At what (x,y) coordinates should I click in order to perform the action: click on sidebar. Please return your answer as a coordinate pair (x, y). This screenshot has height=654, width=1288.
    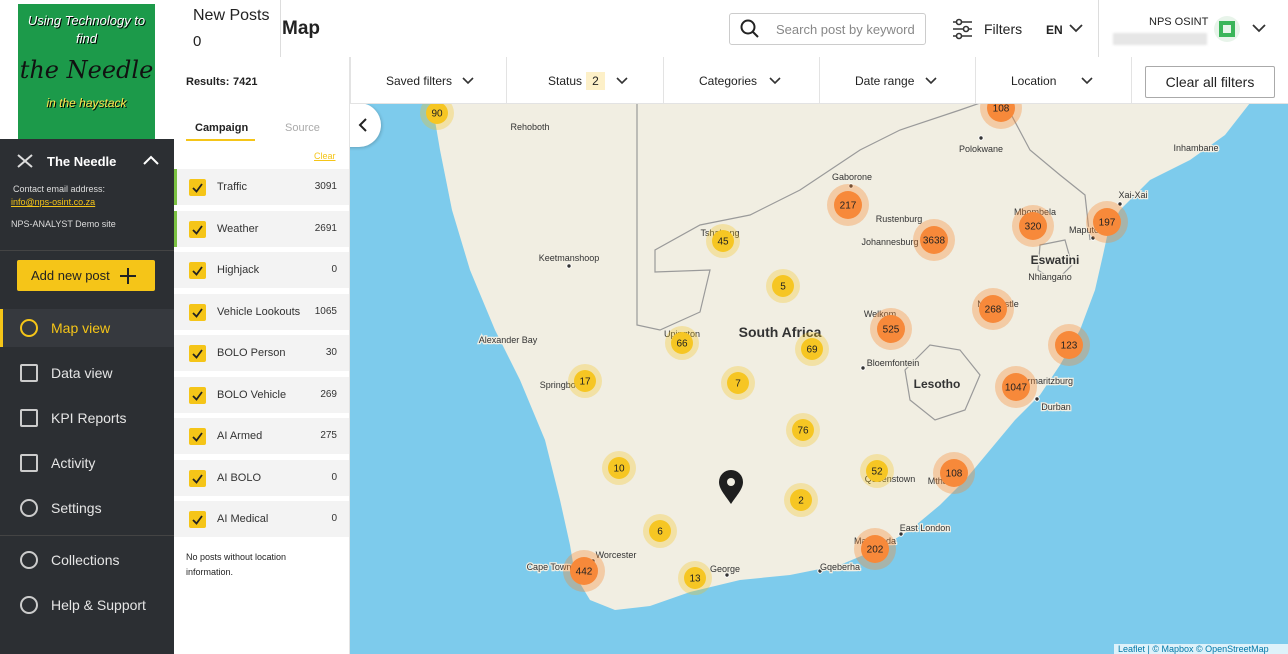
    Looking at the image, I should click on (87, 396).